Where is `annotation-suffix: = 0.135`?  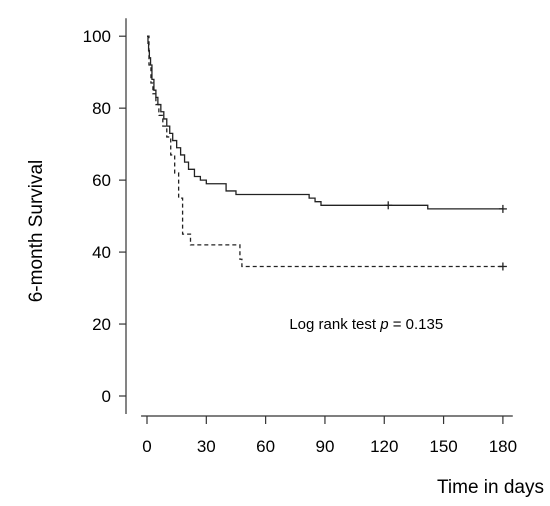
annotation-suffix: = 0.135 is located at coordinates (416, 324).